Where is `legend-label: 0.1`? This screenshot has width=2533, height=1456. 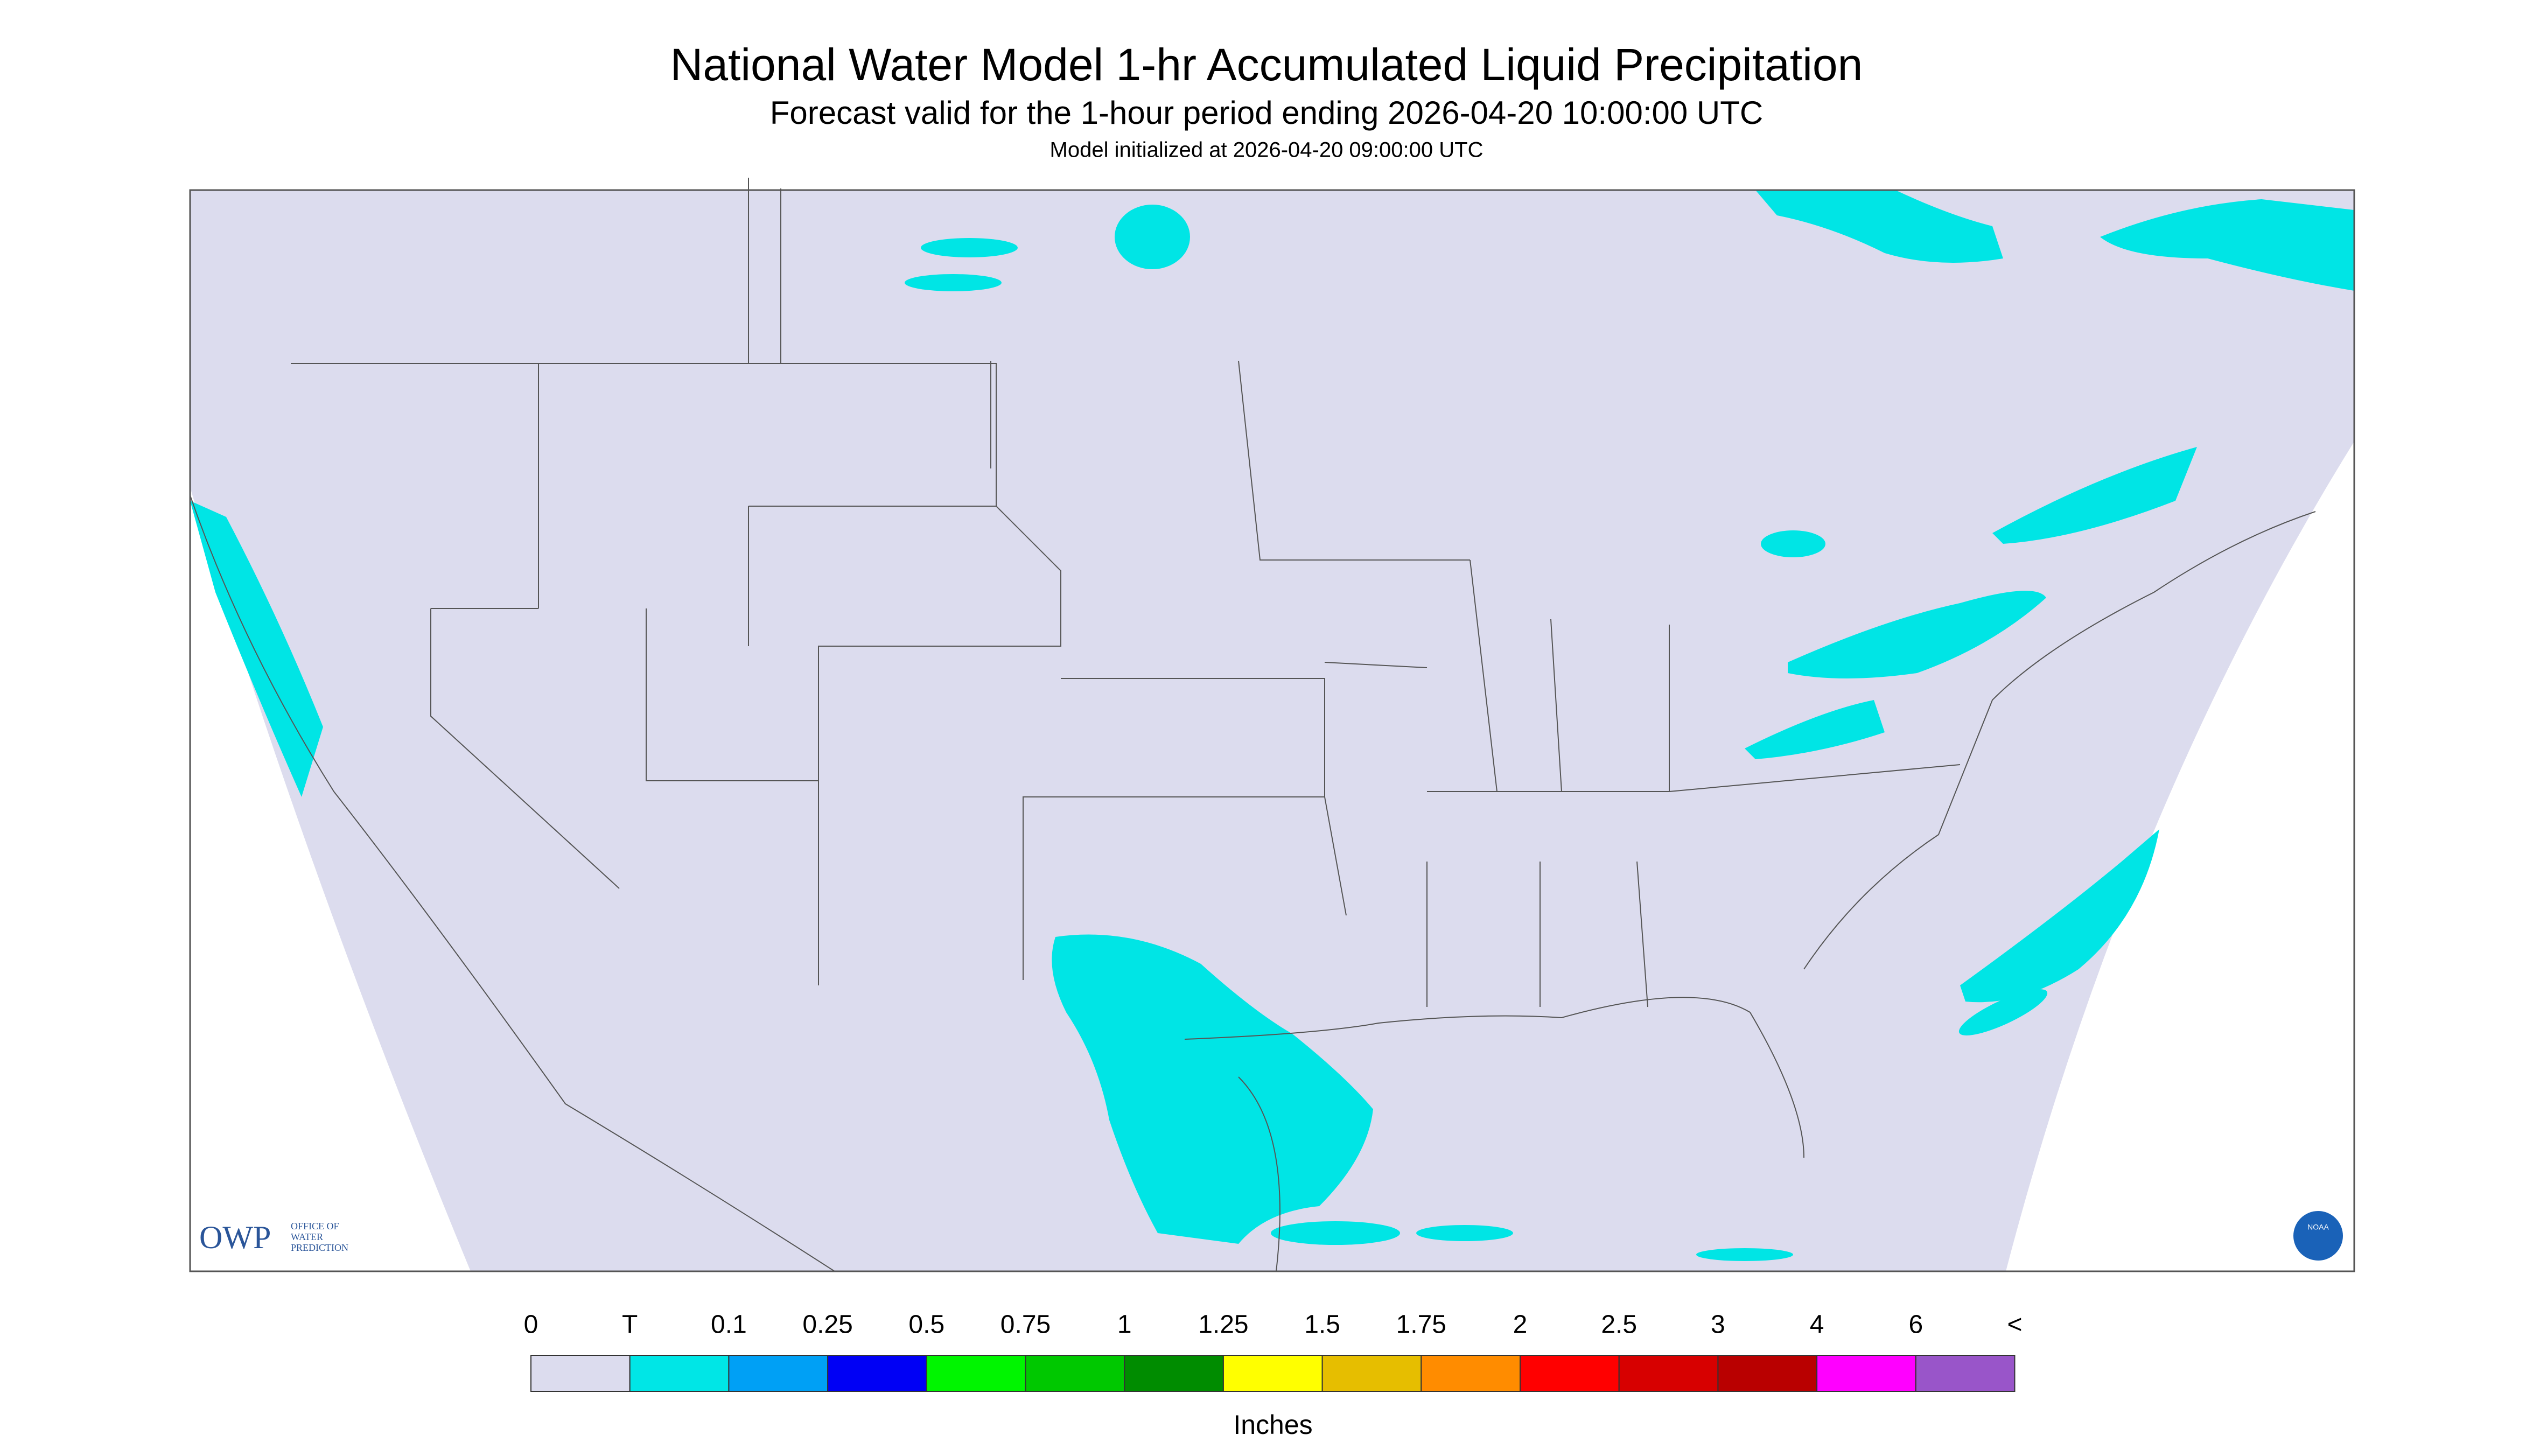
legend-label: 0.1 is located at coordinates (729, 1325).